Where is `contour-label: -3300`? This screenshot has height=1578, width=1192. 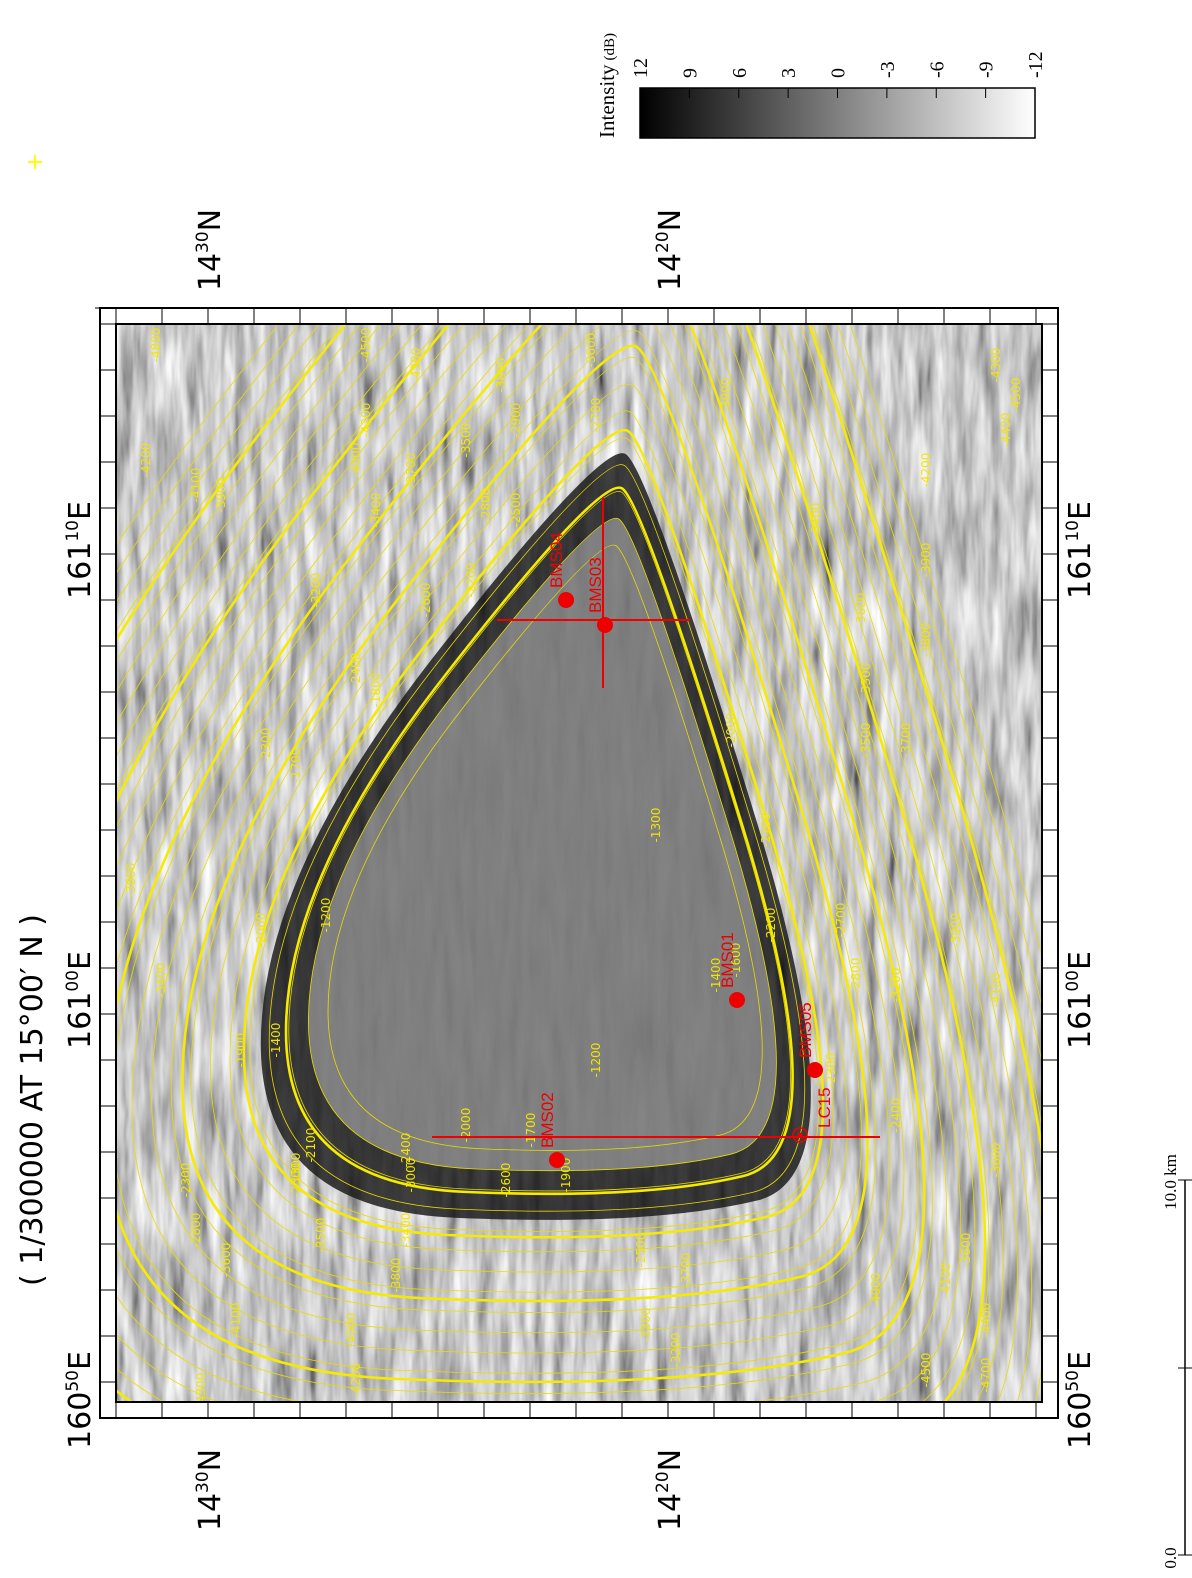
contour-label: -3300 is located at coordinates (646, 1325).